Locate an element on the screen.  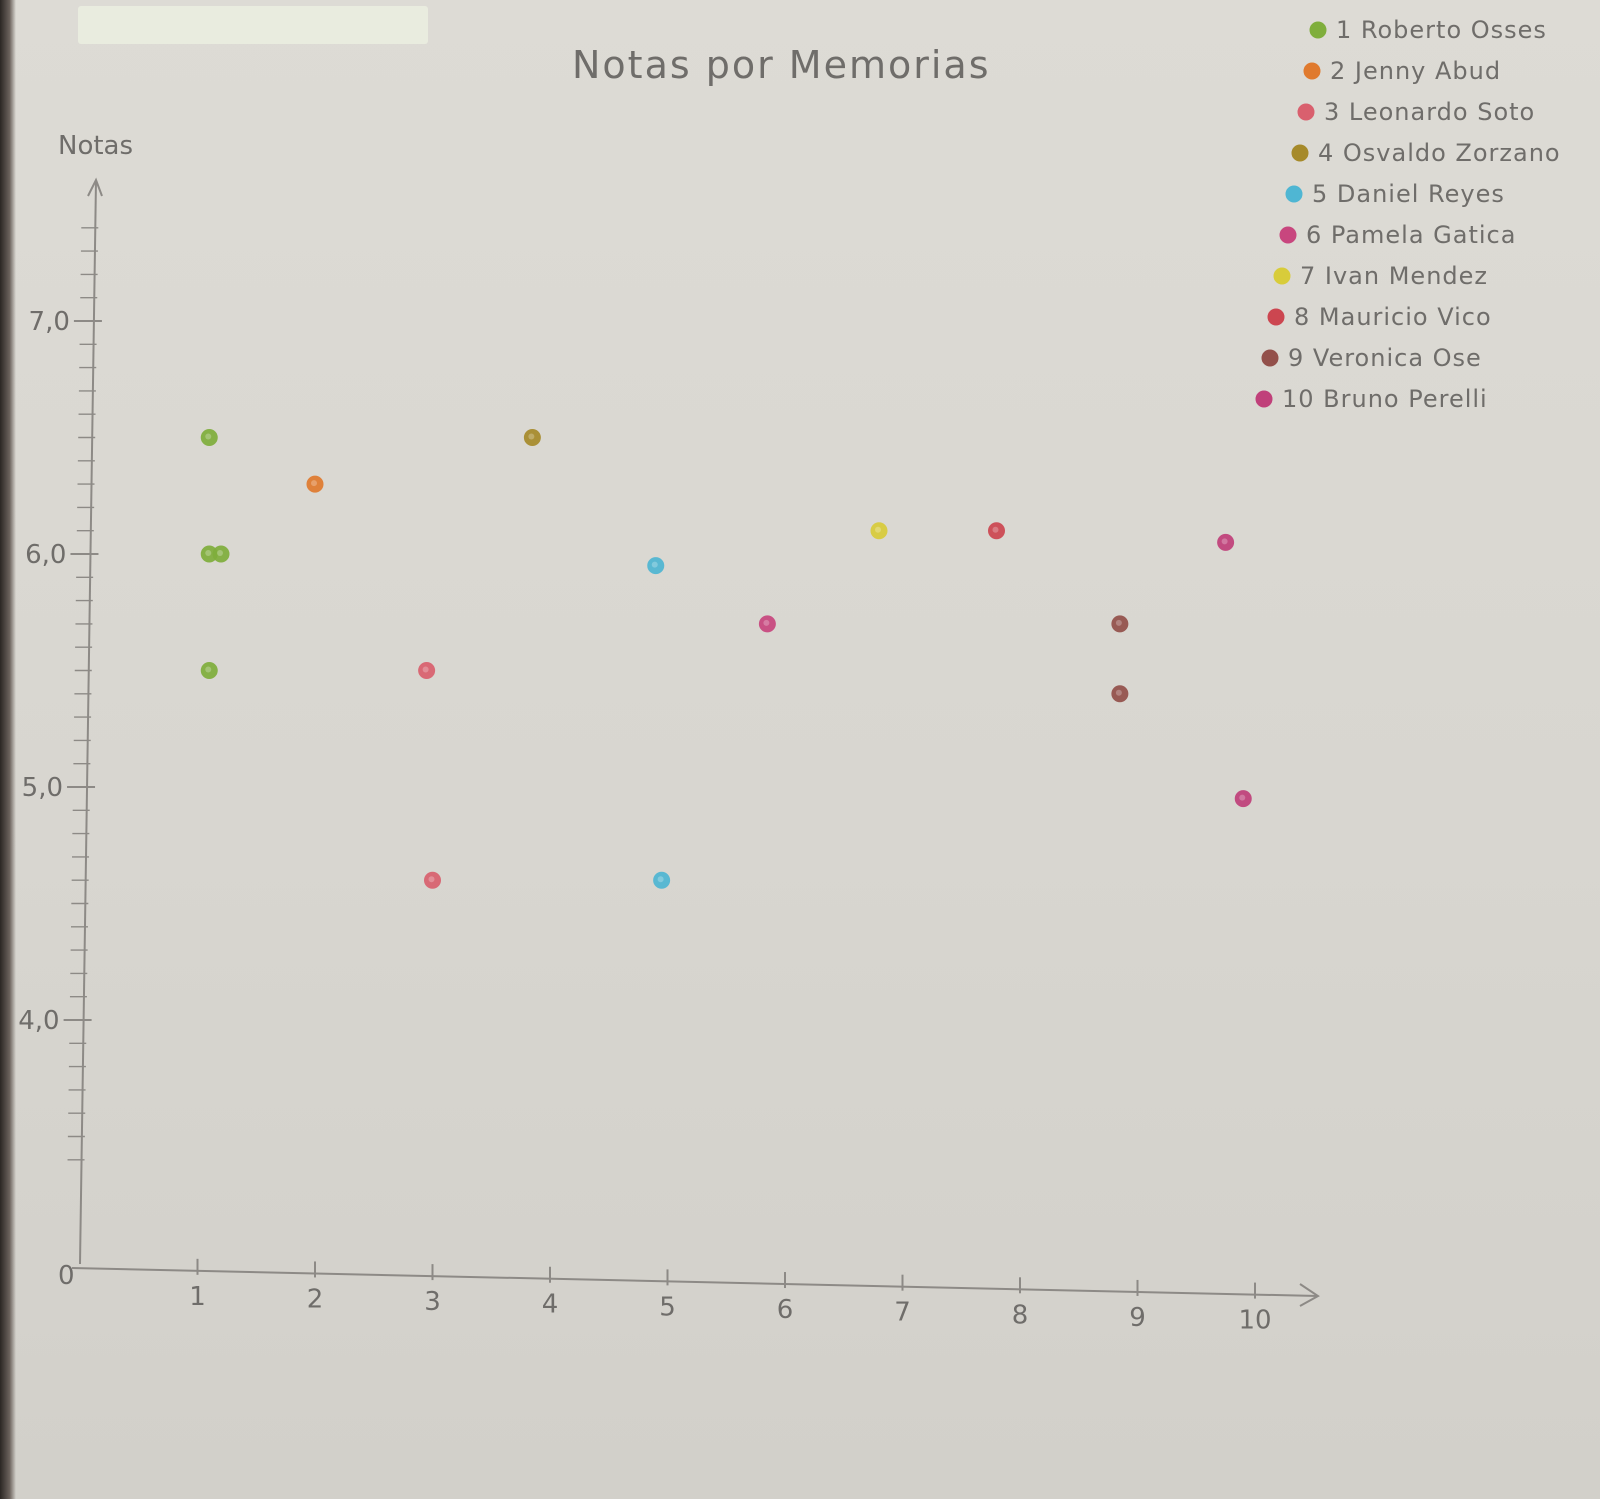
table-edge-shadow is located at coordinates (8, 749).